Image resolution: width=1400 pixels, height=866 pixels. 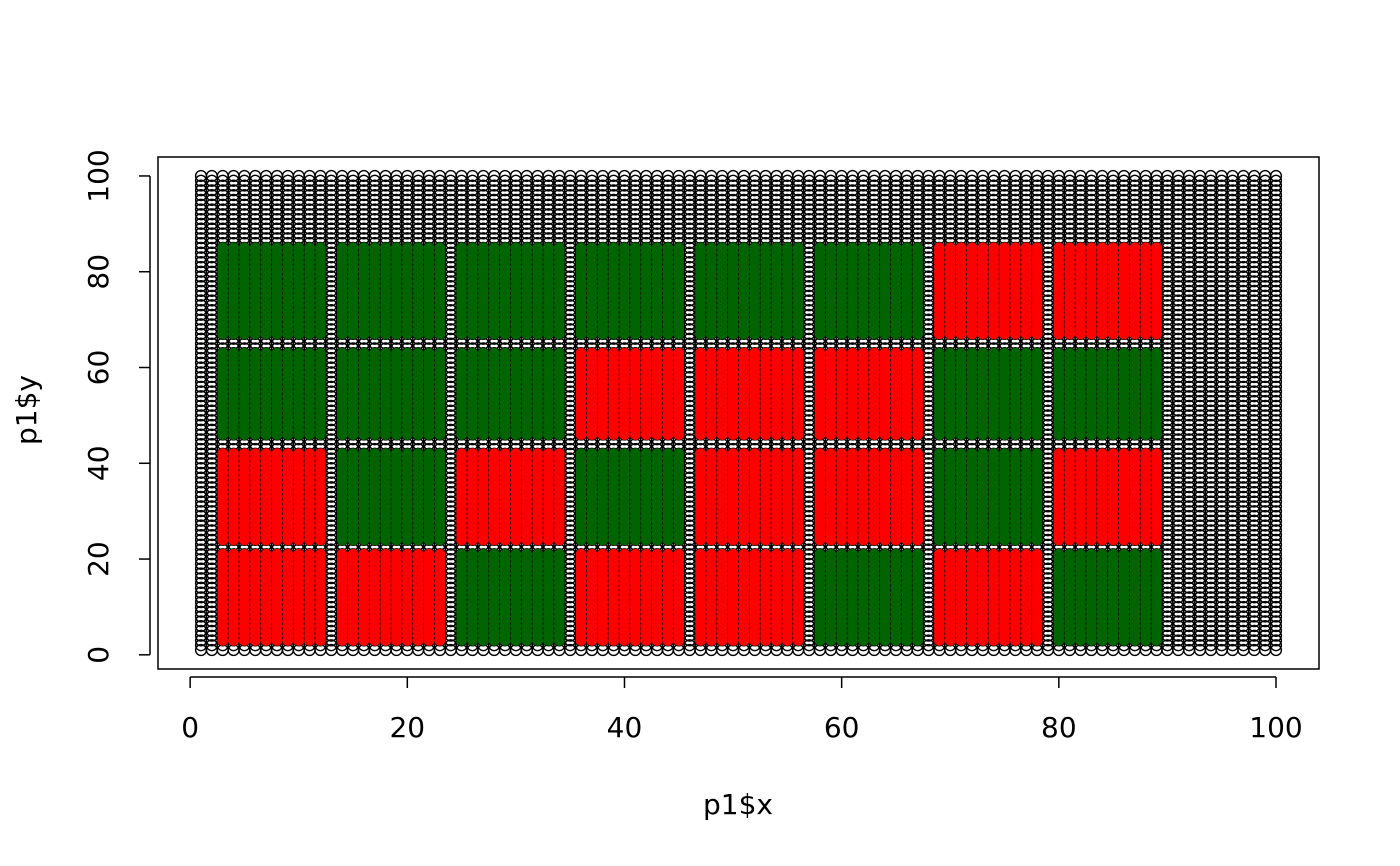 What do you see at coordinates (26, 410) in the screenshot?
I see `y-axis-label: p1$y` at bounding box center [26, 410].